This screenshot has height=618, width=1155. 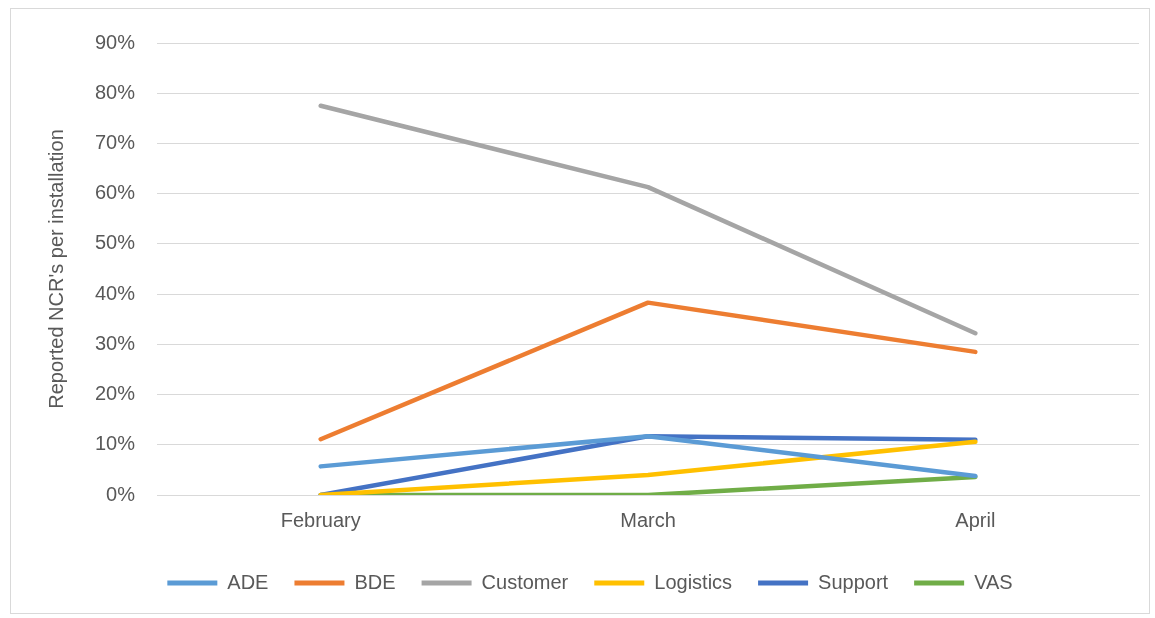 What do you see at coordinates (115, 342) in the screenshot?
I see `y-tick-label: 30%` at bounding box center [115, 342].